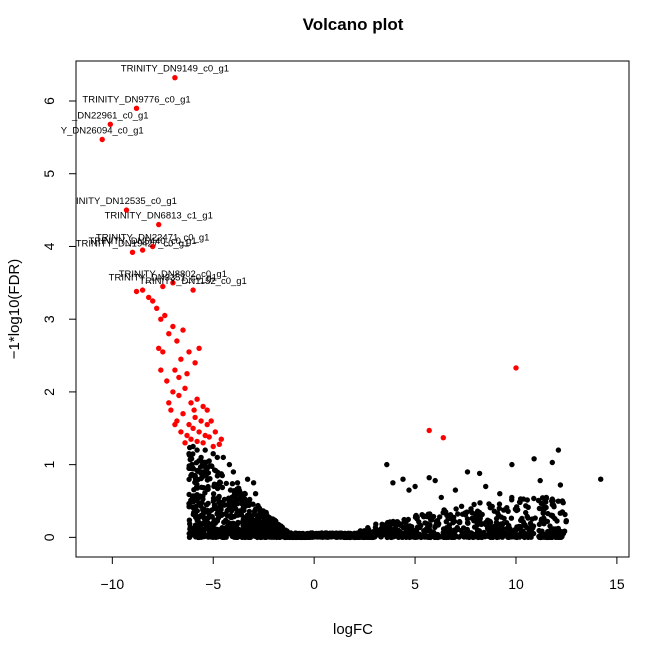  I want to click on y-axis-label: −1*log10(FDR), so click(14, 309).